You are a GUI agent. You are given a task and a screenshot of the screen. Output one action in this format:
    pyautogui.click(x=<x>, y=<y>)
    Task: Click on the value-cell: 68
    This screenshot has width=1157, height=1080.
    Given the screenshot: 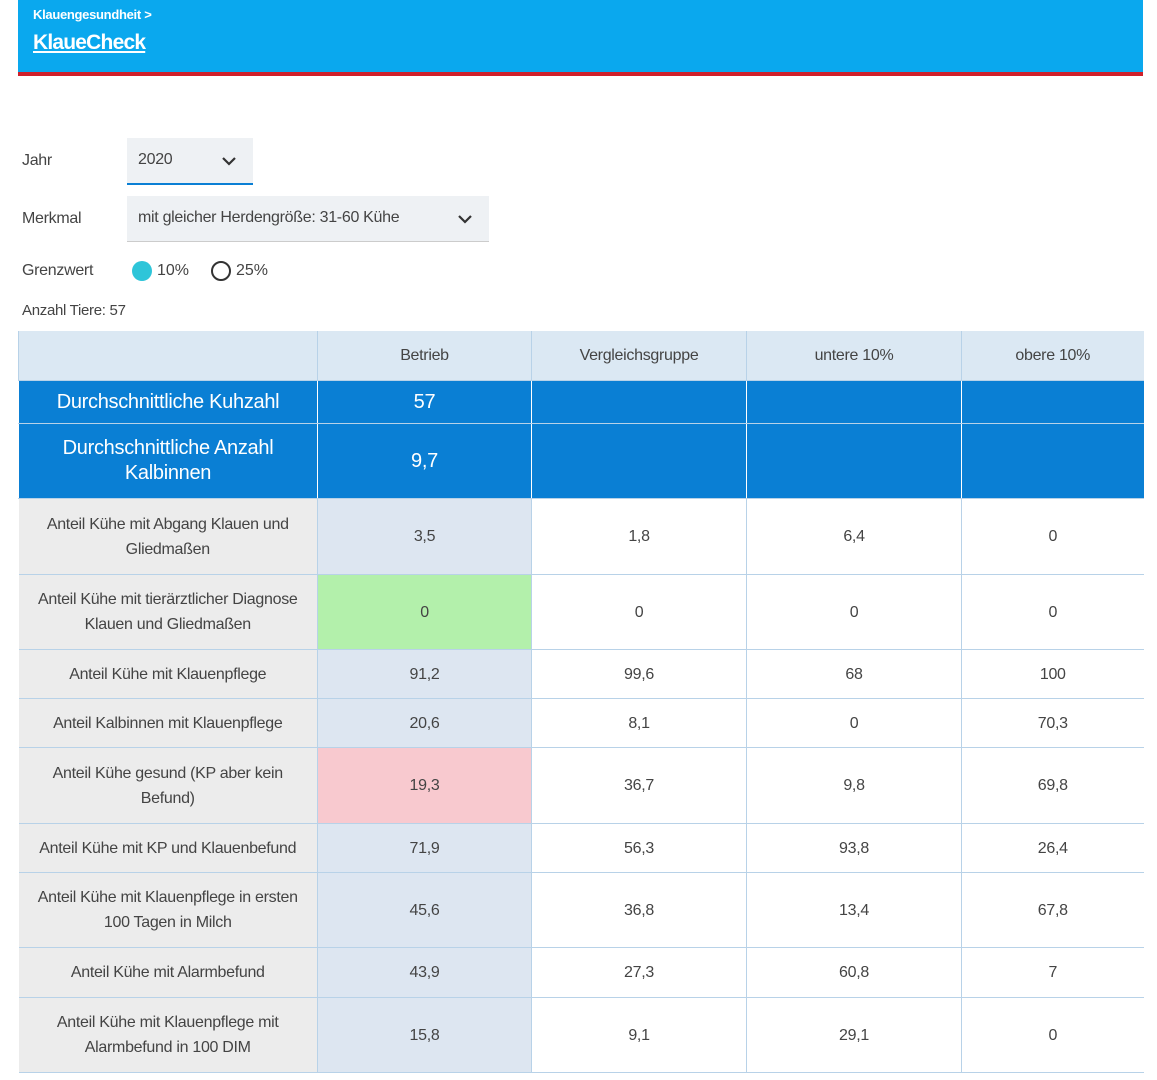 What is the action you would take?
    pyautogui.click(x=854, y=674)
    